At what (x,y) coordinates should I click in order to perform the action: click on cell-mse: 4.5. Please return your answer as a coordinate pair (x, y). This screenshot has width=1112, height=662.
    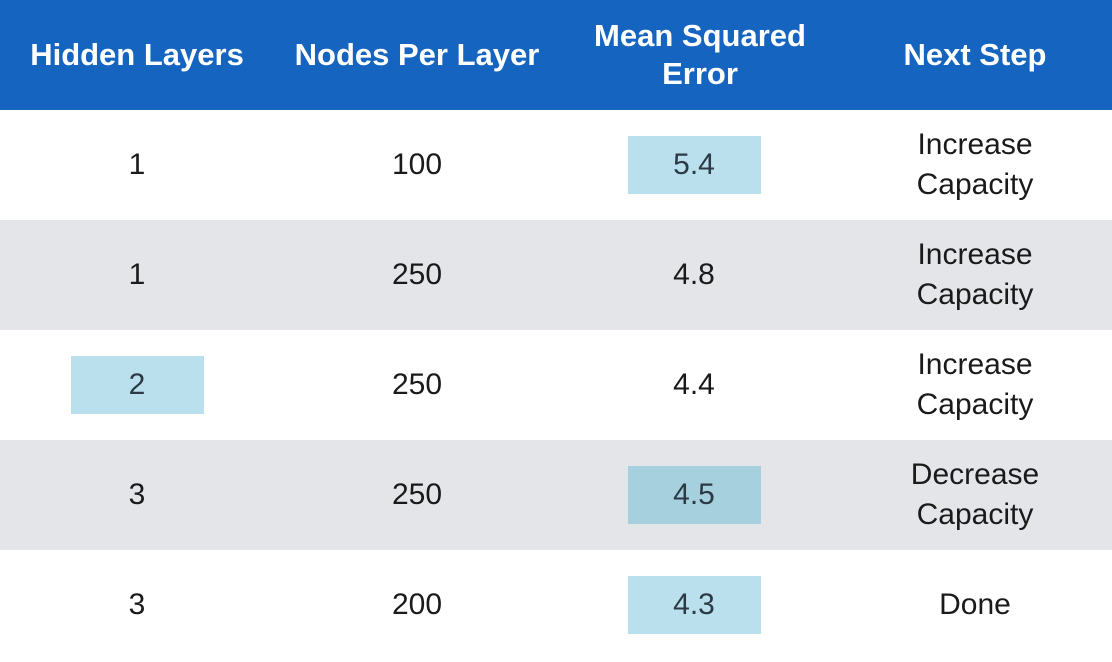
    Looking at the image, I should click on (694, 495).